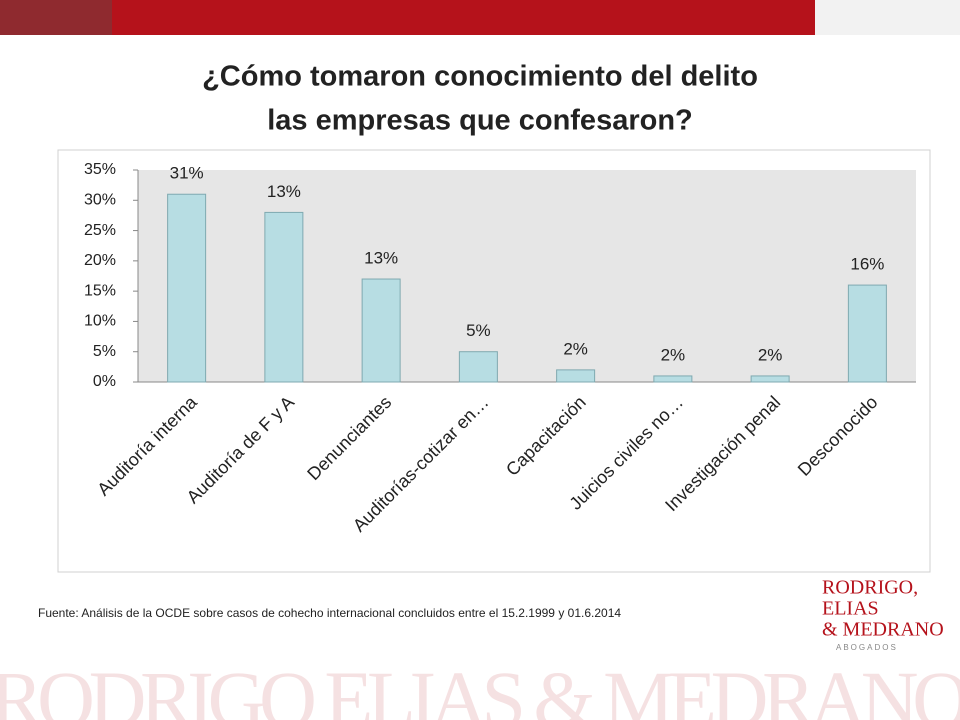 This screenshot has width=960, height=720. What do you see at coordinates (850, 609) in the screenshot?
I see `logo-text: ELIAS` at bounding box center [850, 609].